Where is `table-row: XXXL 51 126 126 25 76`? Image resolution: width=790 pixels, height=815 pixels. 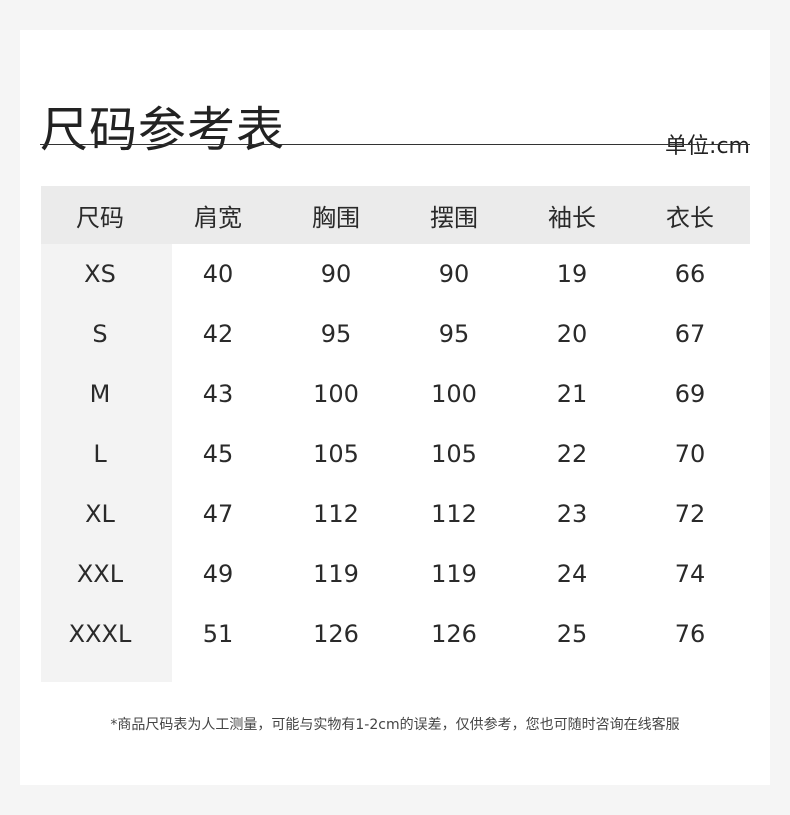
table-row: XXXL 51 126 126 25 76 is located at coordinates (395, 634).